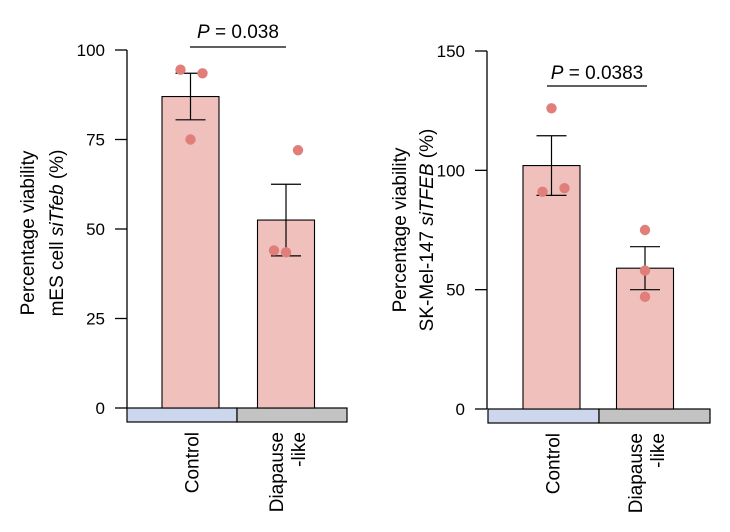 The image size is (730, 532). What do you see at coordinates (427, 230) in the screenshot?
I see `y-axis-label-line2: SK-Mel-147 siTFEB (%)` at bounding box center [427, 230].